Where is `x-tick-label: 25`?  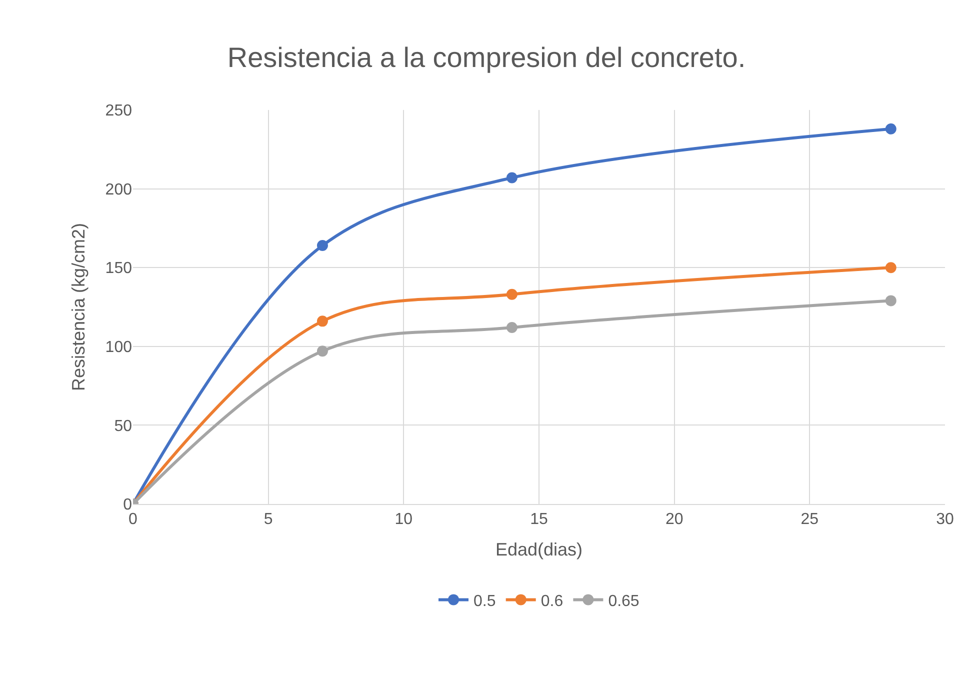
x-tick-label: 25 is located at coordinates (809, 519).